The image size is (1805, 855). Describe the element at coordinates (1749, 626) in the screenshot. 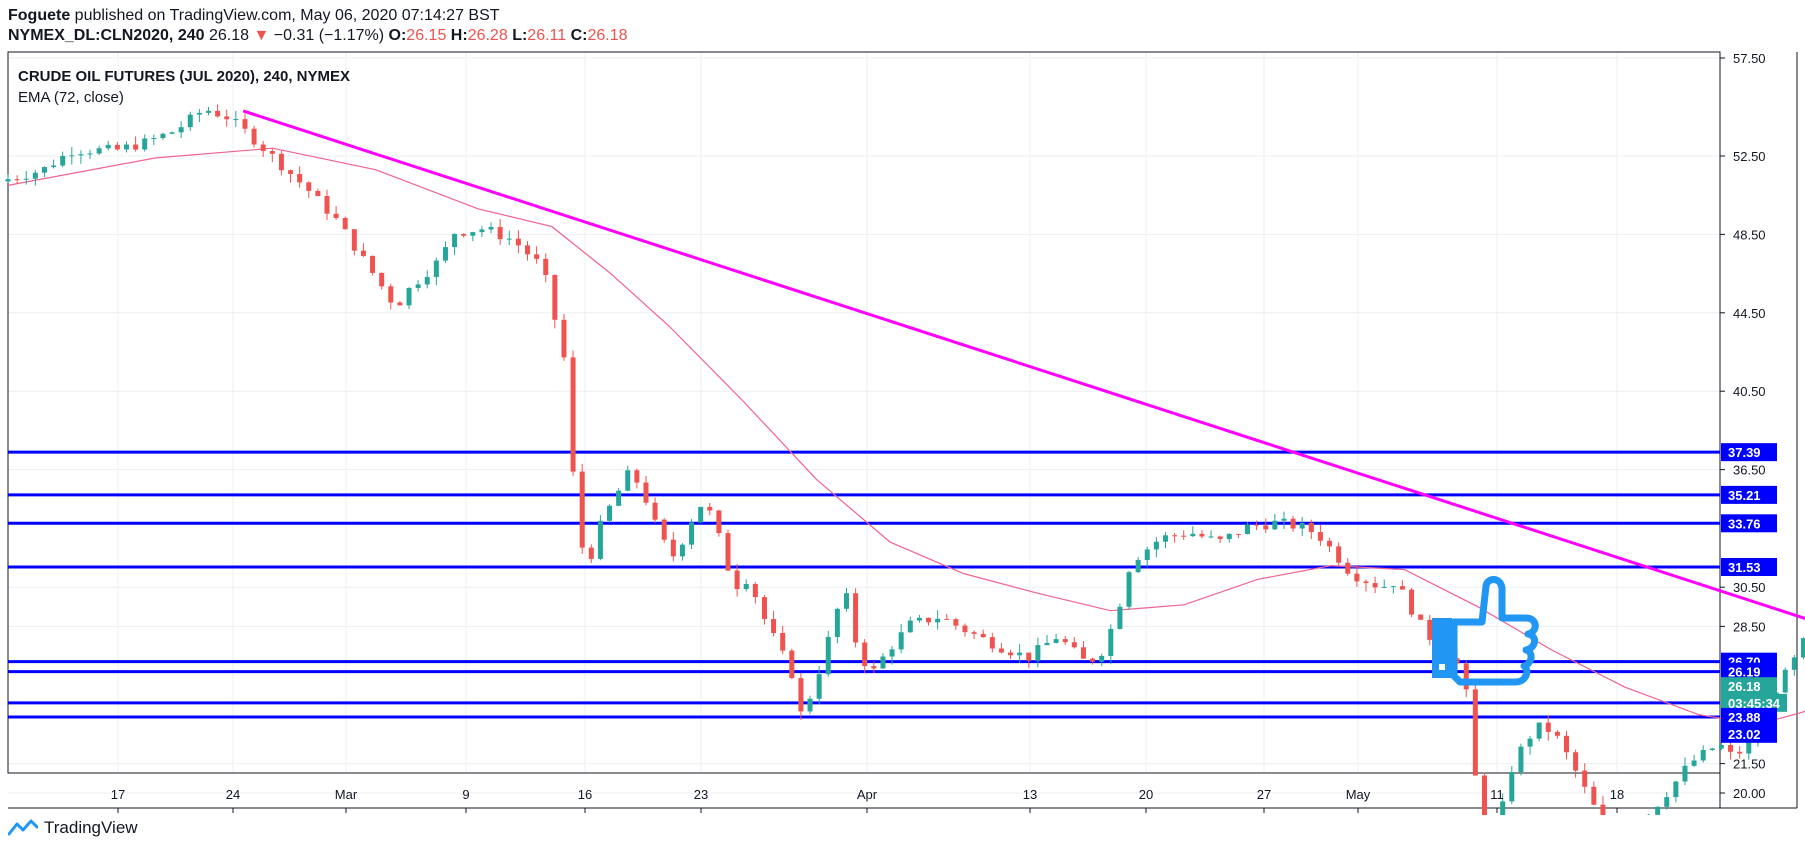

I see `price-tick-label: 28.50` at that location.